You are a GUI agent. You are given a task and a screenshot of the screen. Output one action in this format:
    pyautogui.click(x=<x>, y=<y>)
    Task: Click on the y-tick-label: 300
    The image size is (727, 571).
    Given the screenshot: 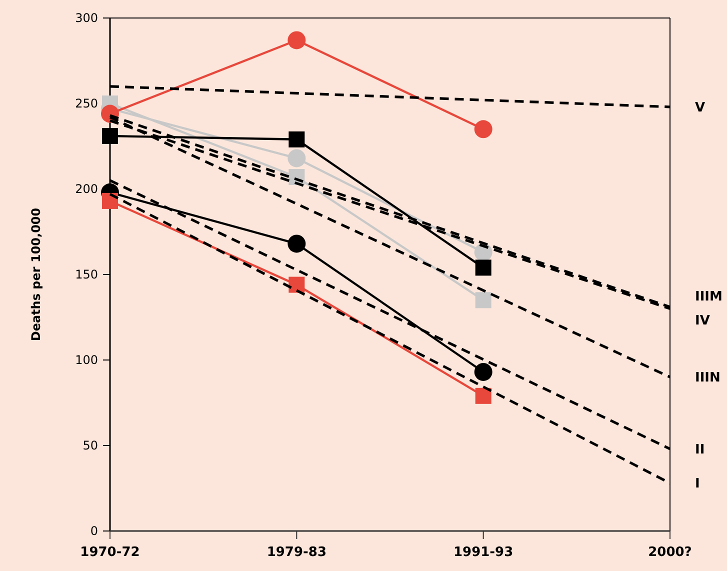 What is the action you would take?
    pyautogui.click(x=86, y=18)
    